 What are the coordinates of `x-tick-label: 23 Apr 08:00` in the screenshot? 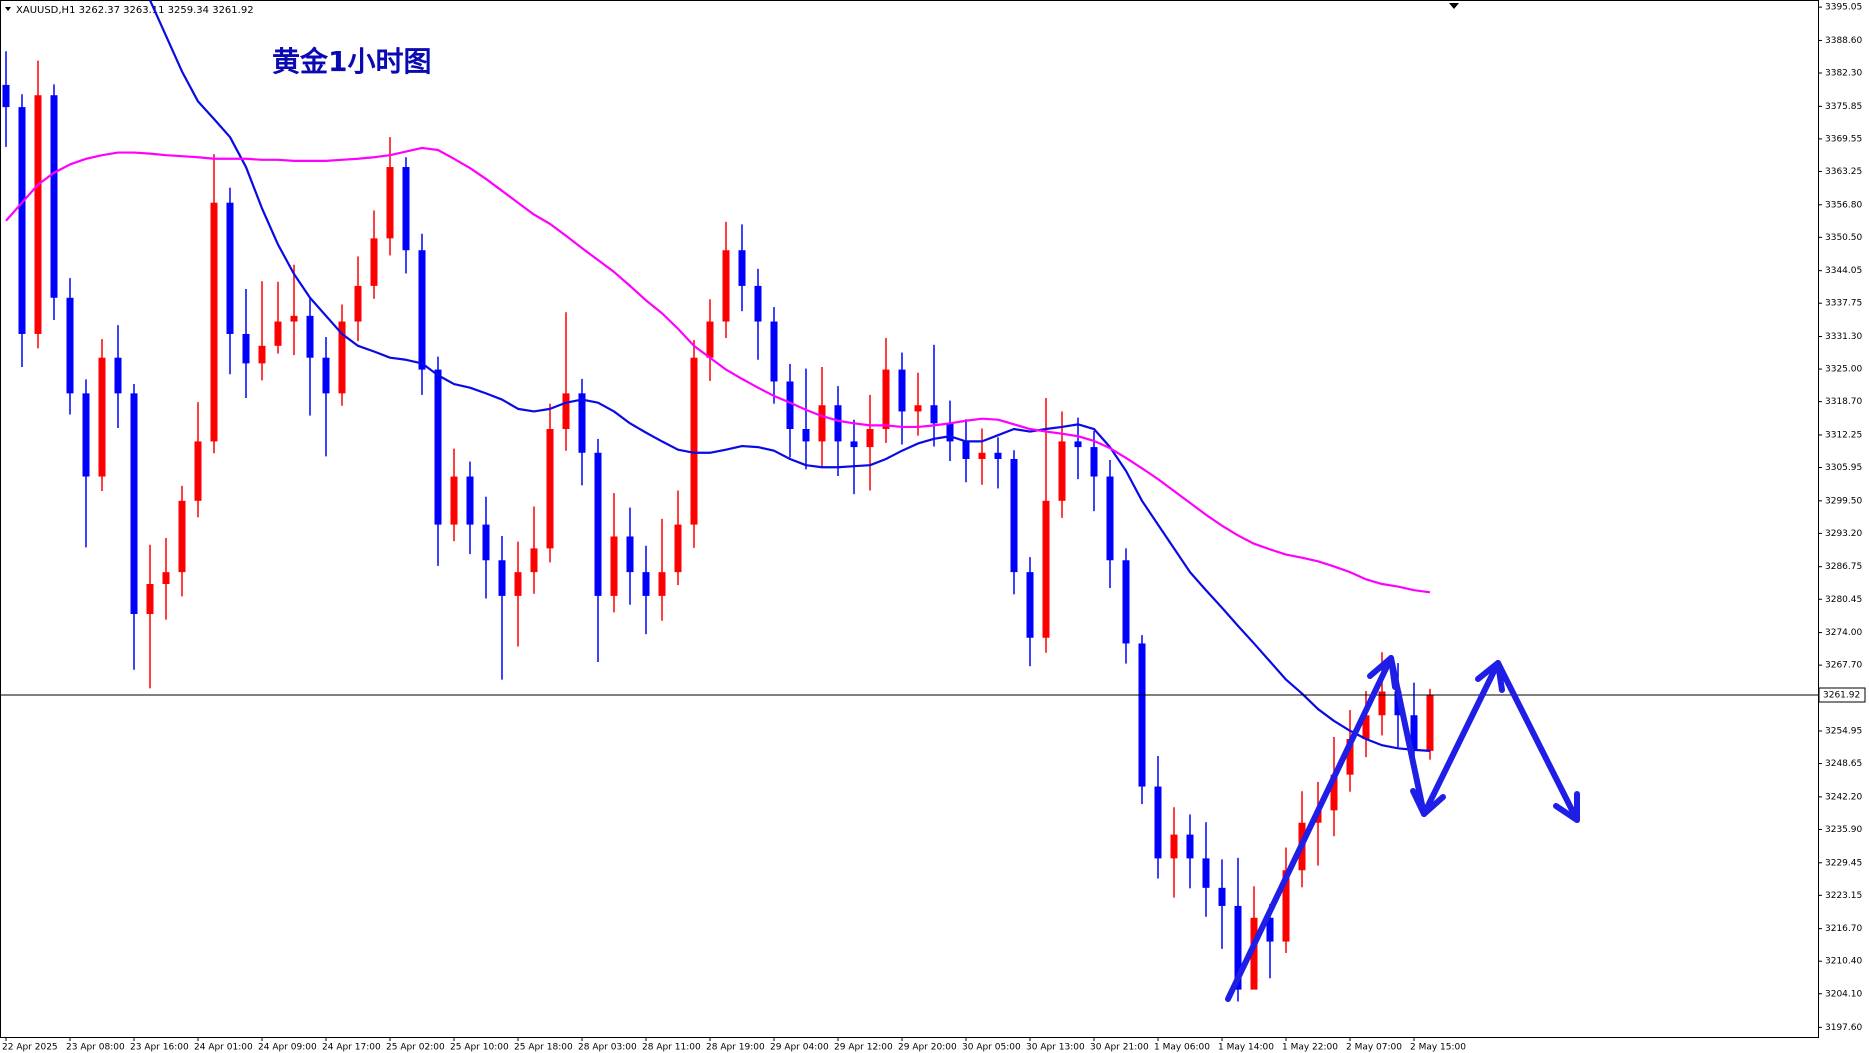 It's located at (95, 1048).